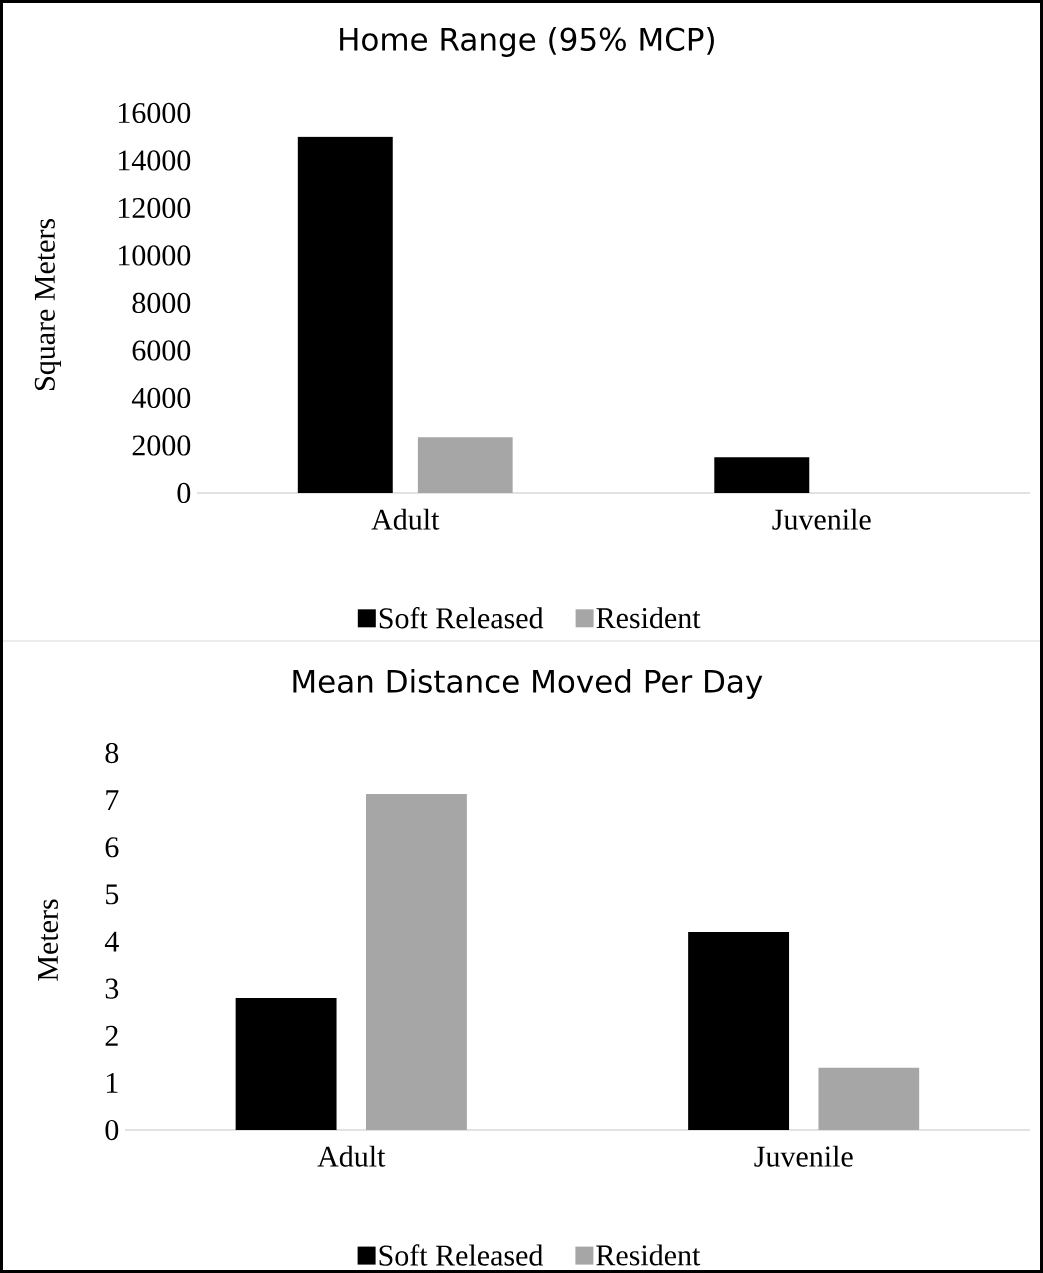 Image resolution: width=1043 pixels, height=1273 pixels. I want to click on y-tick-label: 12000, so click(154, 208).